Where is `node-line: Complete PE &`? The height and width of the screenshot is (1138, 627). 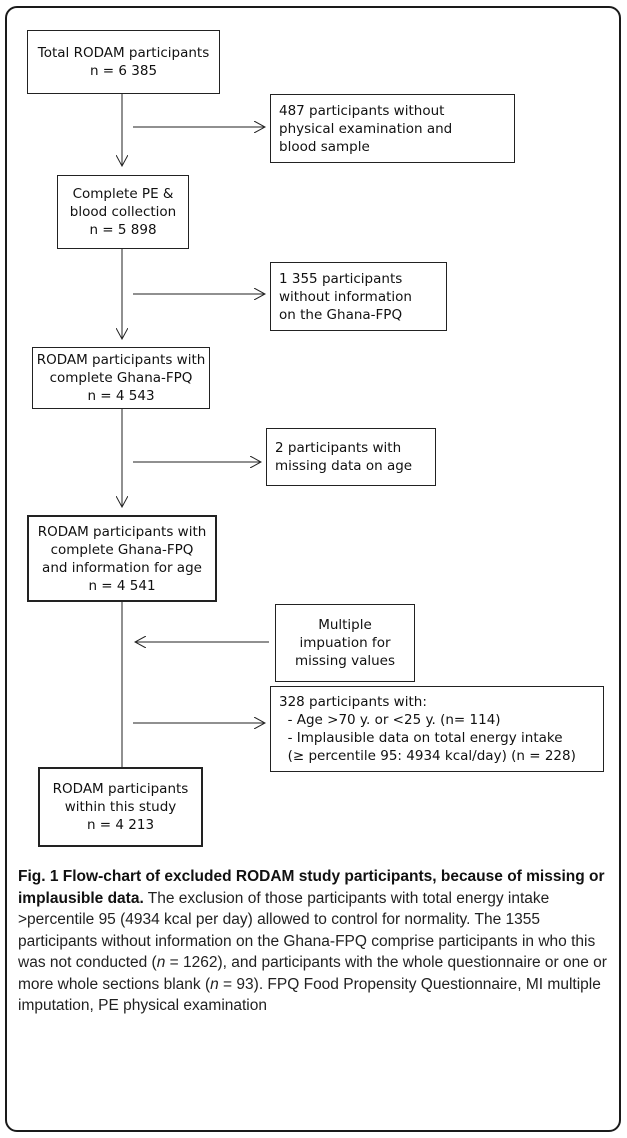 node-line: Complete PE & is located at coordinates (123, 194).